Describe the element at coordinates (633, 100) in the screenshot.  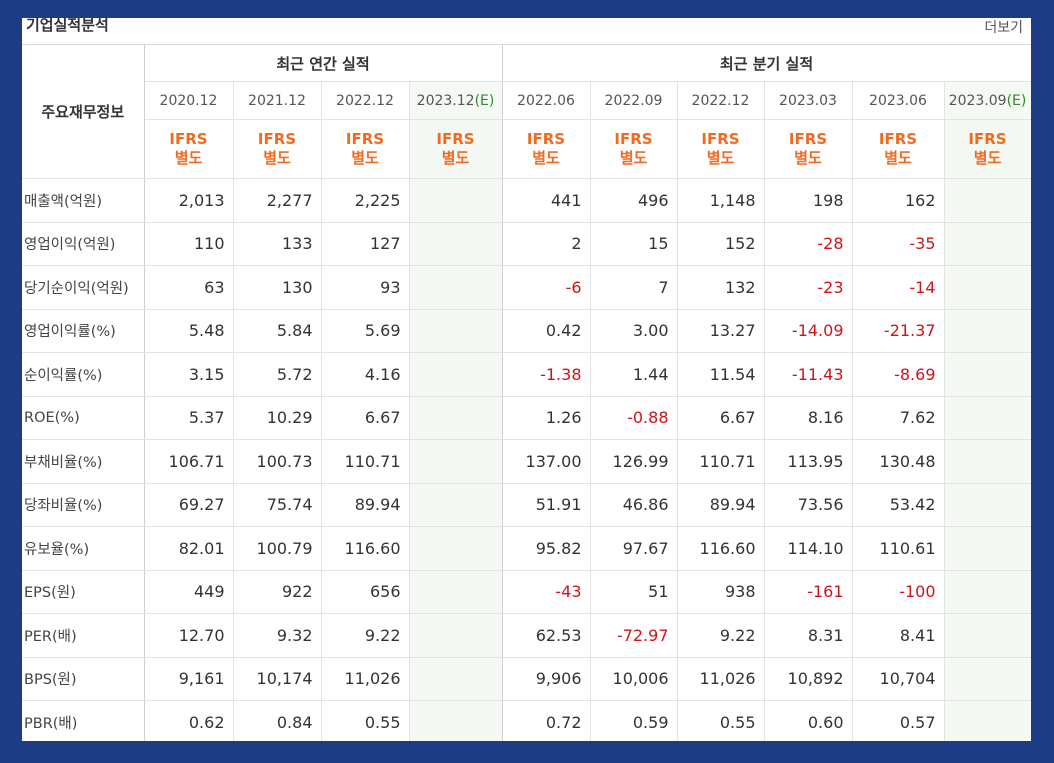
I see `period-label: 2022.09` at that location.